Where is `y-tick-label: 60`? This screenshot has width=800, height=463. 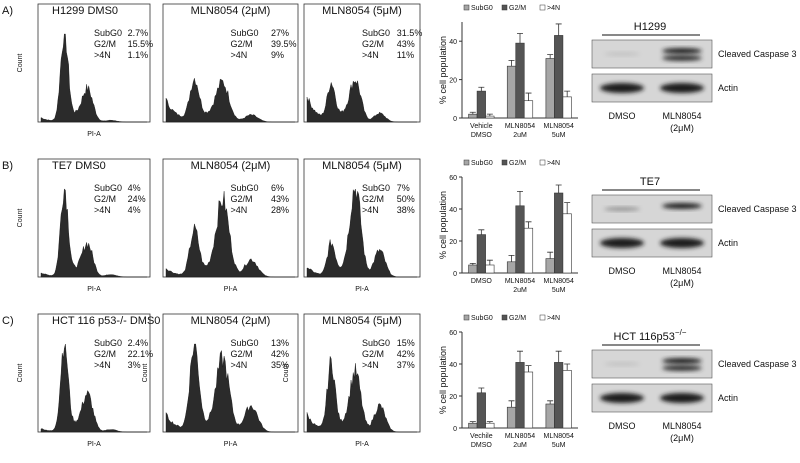
y-tick-label: 60 is located at coordinates (453, 178).